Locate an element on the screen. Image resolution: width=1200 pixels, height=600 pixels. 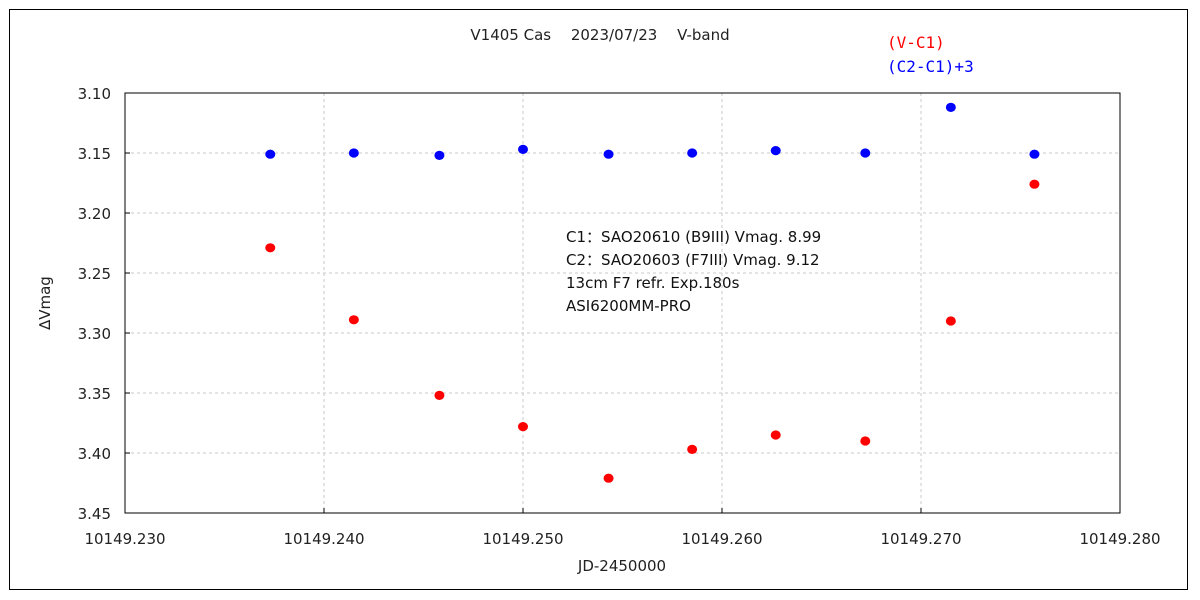
annotation-line-2: C2：SAO20603 (F7III) Vmag. 9.12 is located at coordinates (693, 260).